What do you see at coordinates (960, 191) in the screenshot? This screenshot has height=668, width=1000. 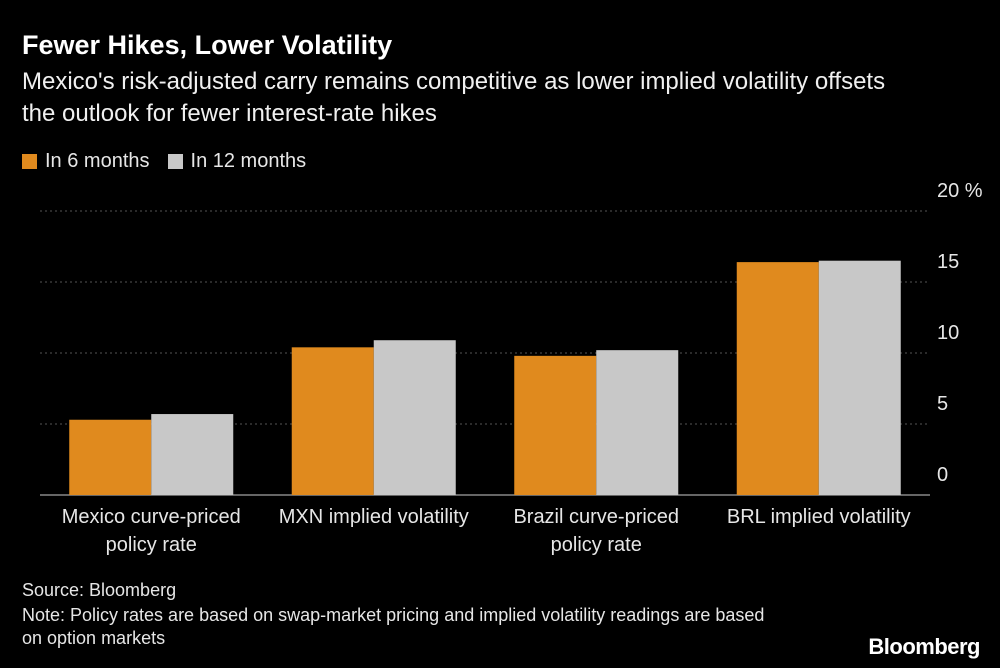 I see `y-tick-label: 20 %` at bounding box center [960, 191].